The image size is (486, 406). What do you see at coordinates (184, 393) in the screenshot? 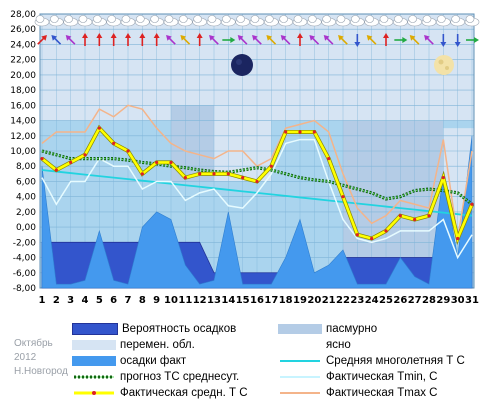
I see `legend-label: Фактическая средн. Т С` at bounding box center [184, 393].